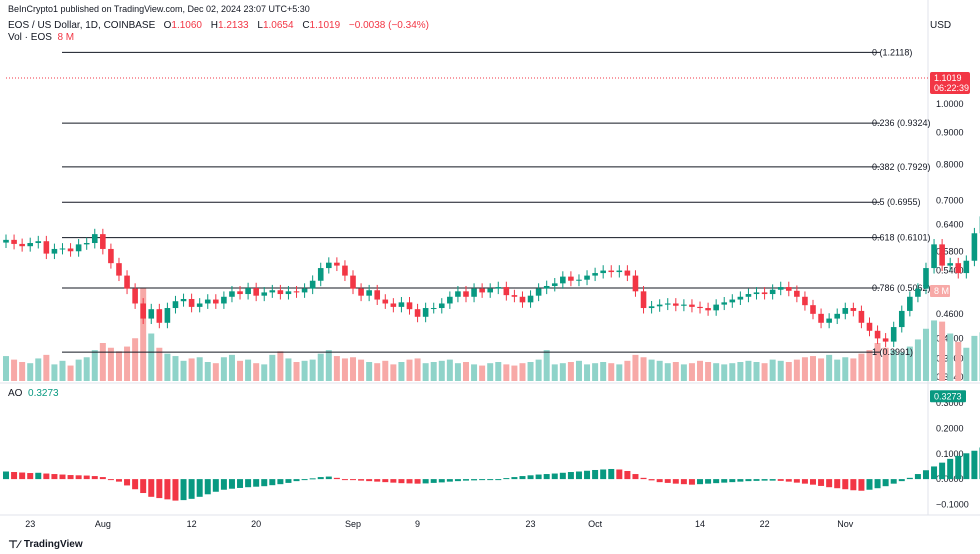 Image resolution: width=980 pixels, height=554 pixels. I want to click on ao-tag: 0.3273, so click(948, 396).